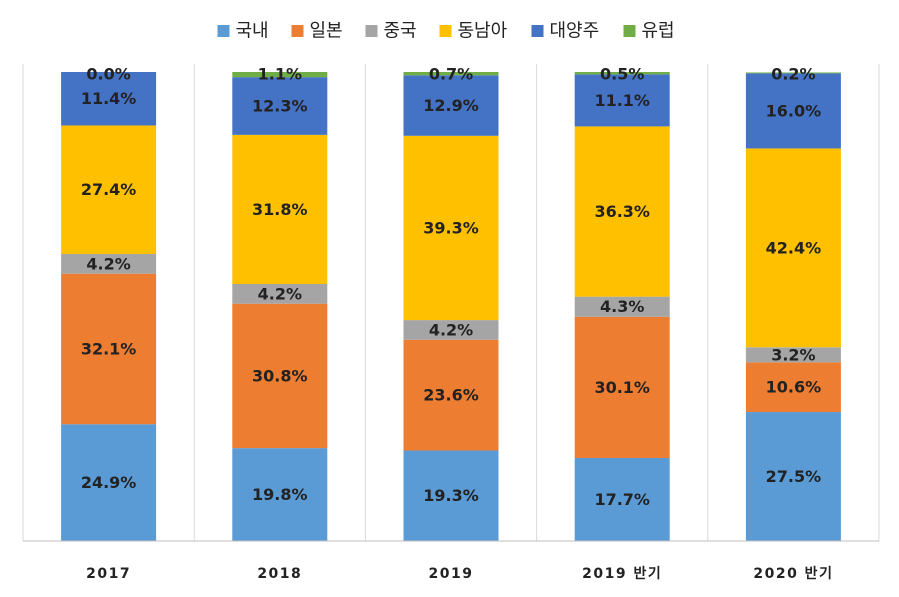  I want to click on category-label: 2019, so click(451, 574).